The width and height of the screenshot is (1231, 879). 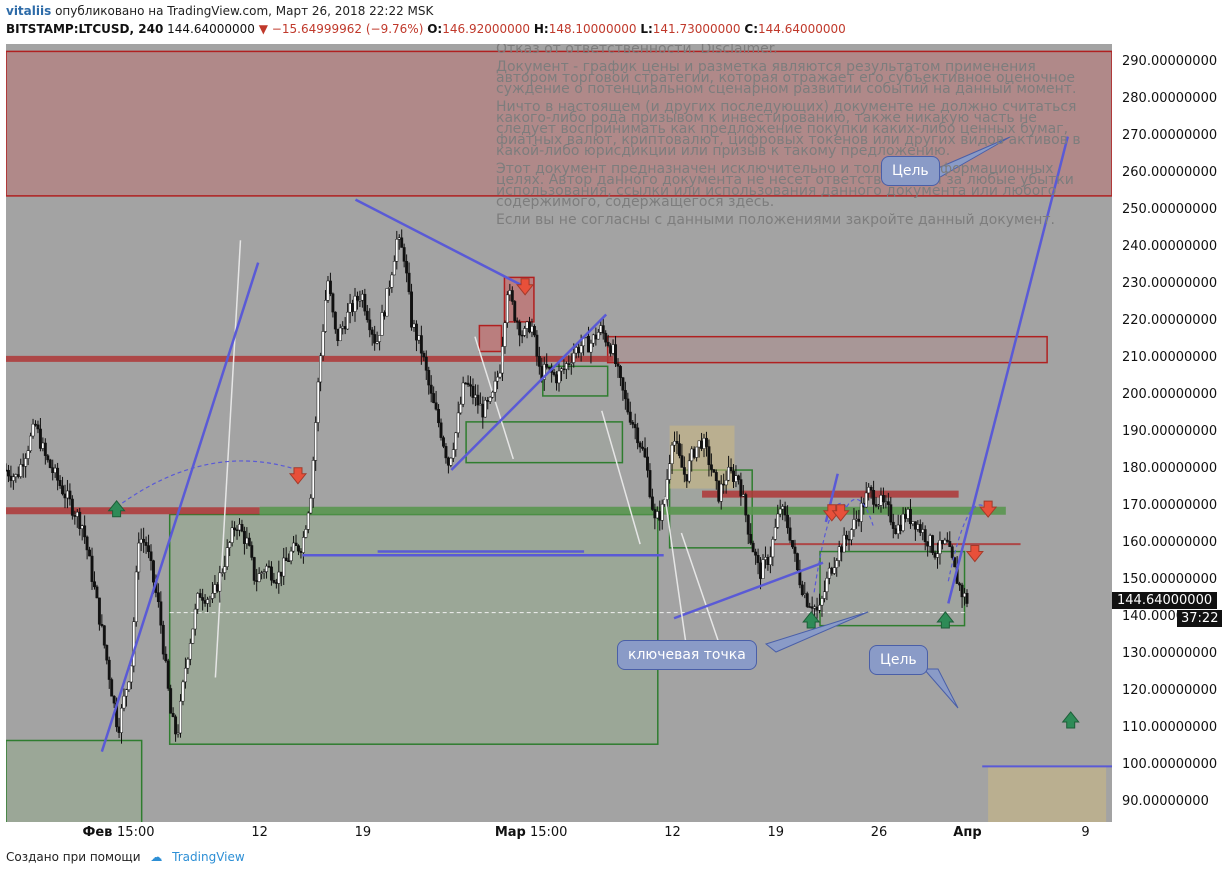 I want to click on callout-pointer, so click(x=816, y=632).